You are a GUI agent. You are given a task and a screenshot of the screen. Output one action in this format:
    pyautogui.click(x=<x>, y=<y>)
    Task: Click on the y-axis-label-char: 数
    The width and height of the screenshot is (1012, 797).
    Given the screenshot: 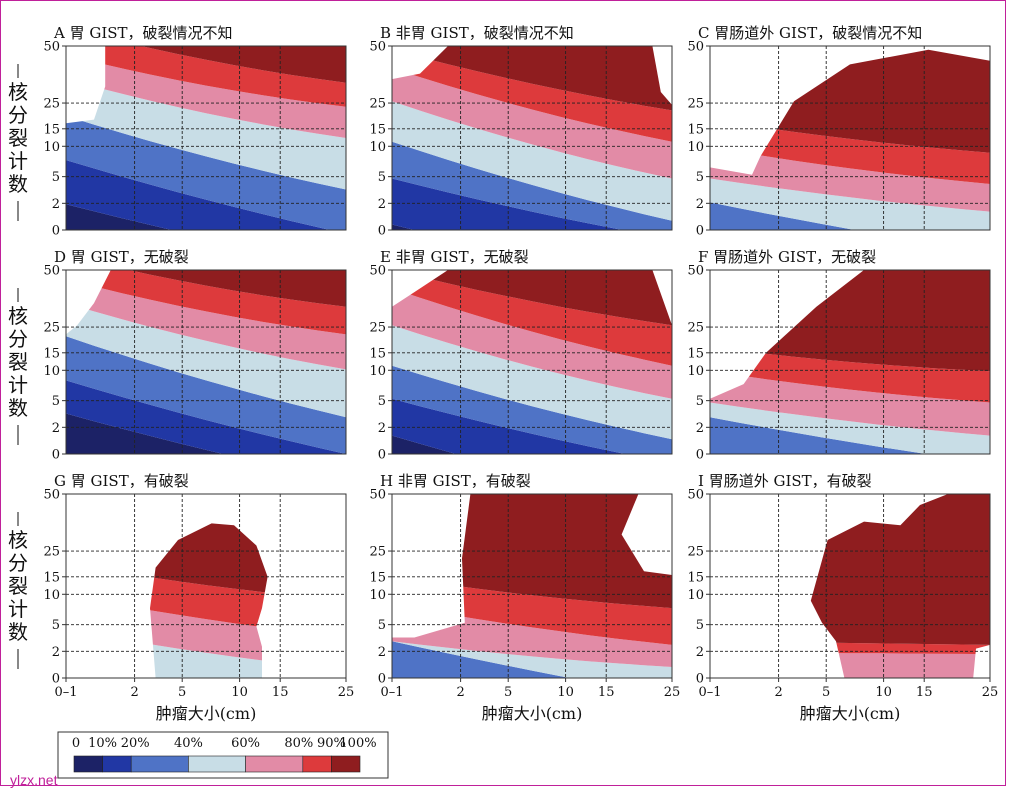 What is the action you would take?
    pyautogui.click(x=18, y=408)
    